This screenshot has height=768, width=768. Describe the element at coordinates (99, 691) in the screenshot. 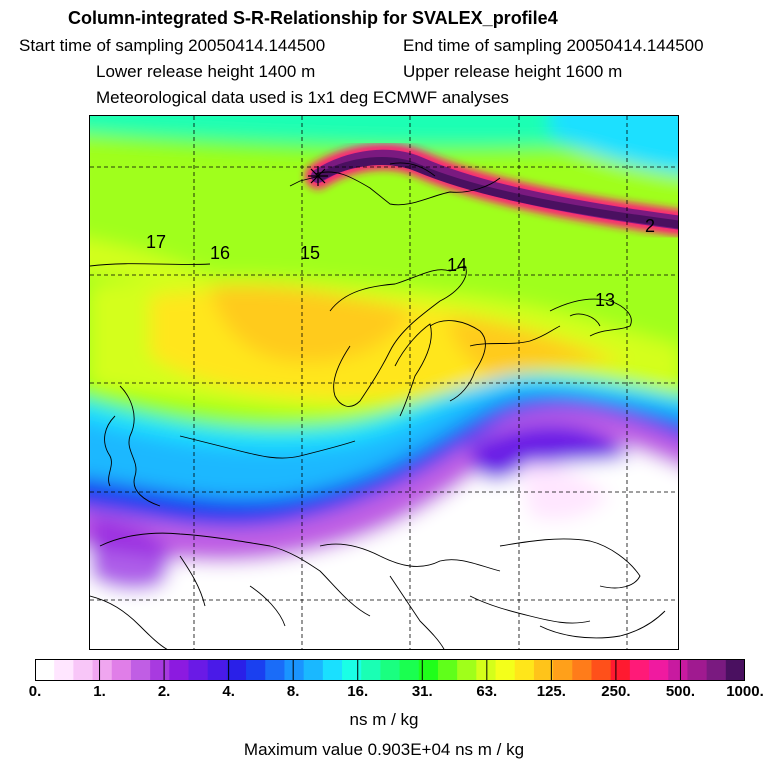

I see `colorbar-tick-label: 1.` at that location.